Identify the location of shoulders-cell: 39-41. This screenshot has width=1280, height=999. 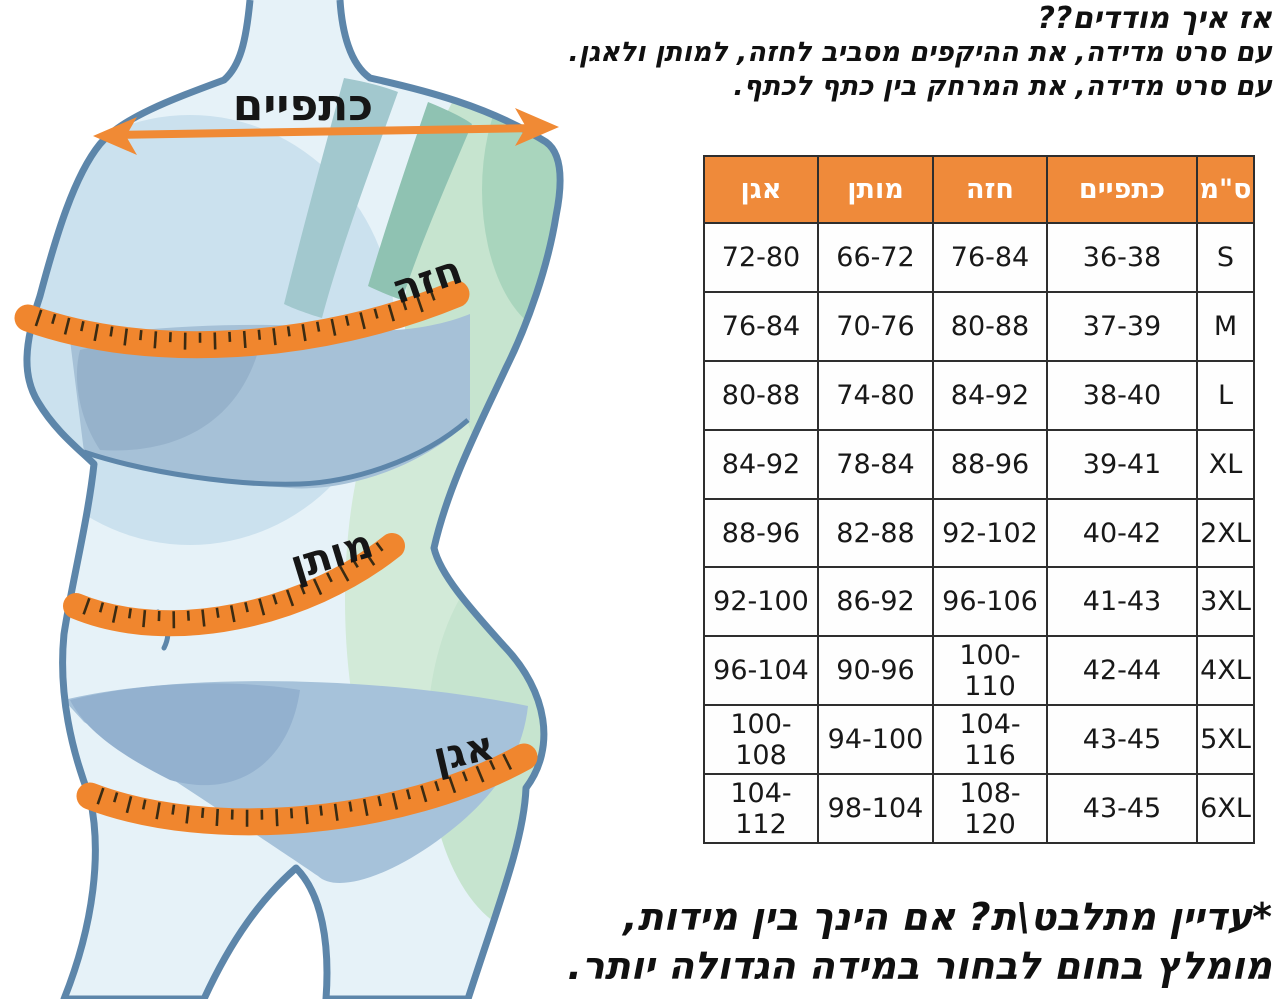
(1122, 464).